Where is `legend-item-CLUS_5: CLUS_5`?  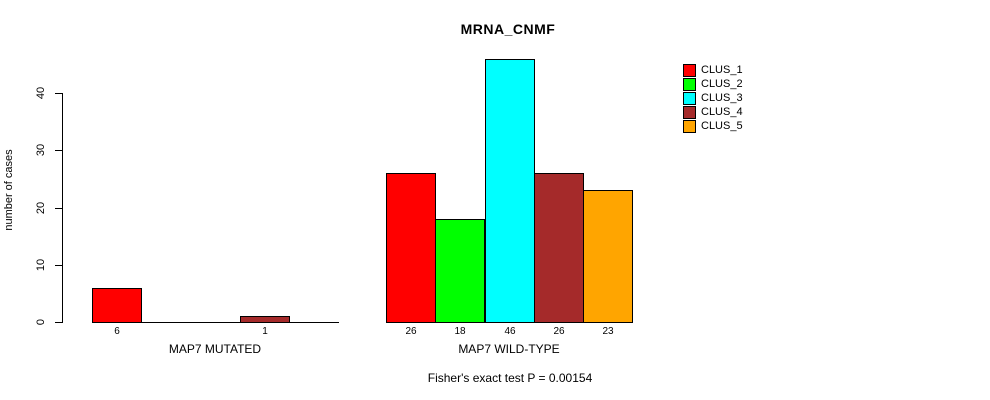 legend-item-CLUS_5: CLUS_5 is located at coordinates (713, 126).